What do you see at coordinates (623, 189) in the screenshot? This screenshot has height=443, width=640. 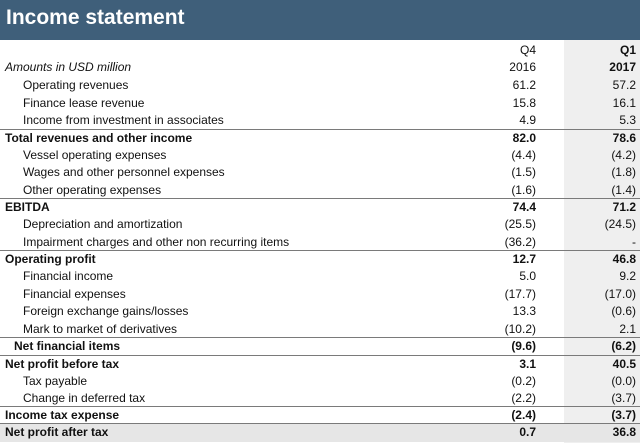 I see `q1-2017-value: (1.4)` at bounding box center [623, 189].